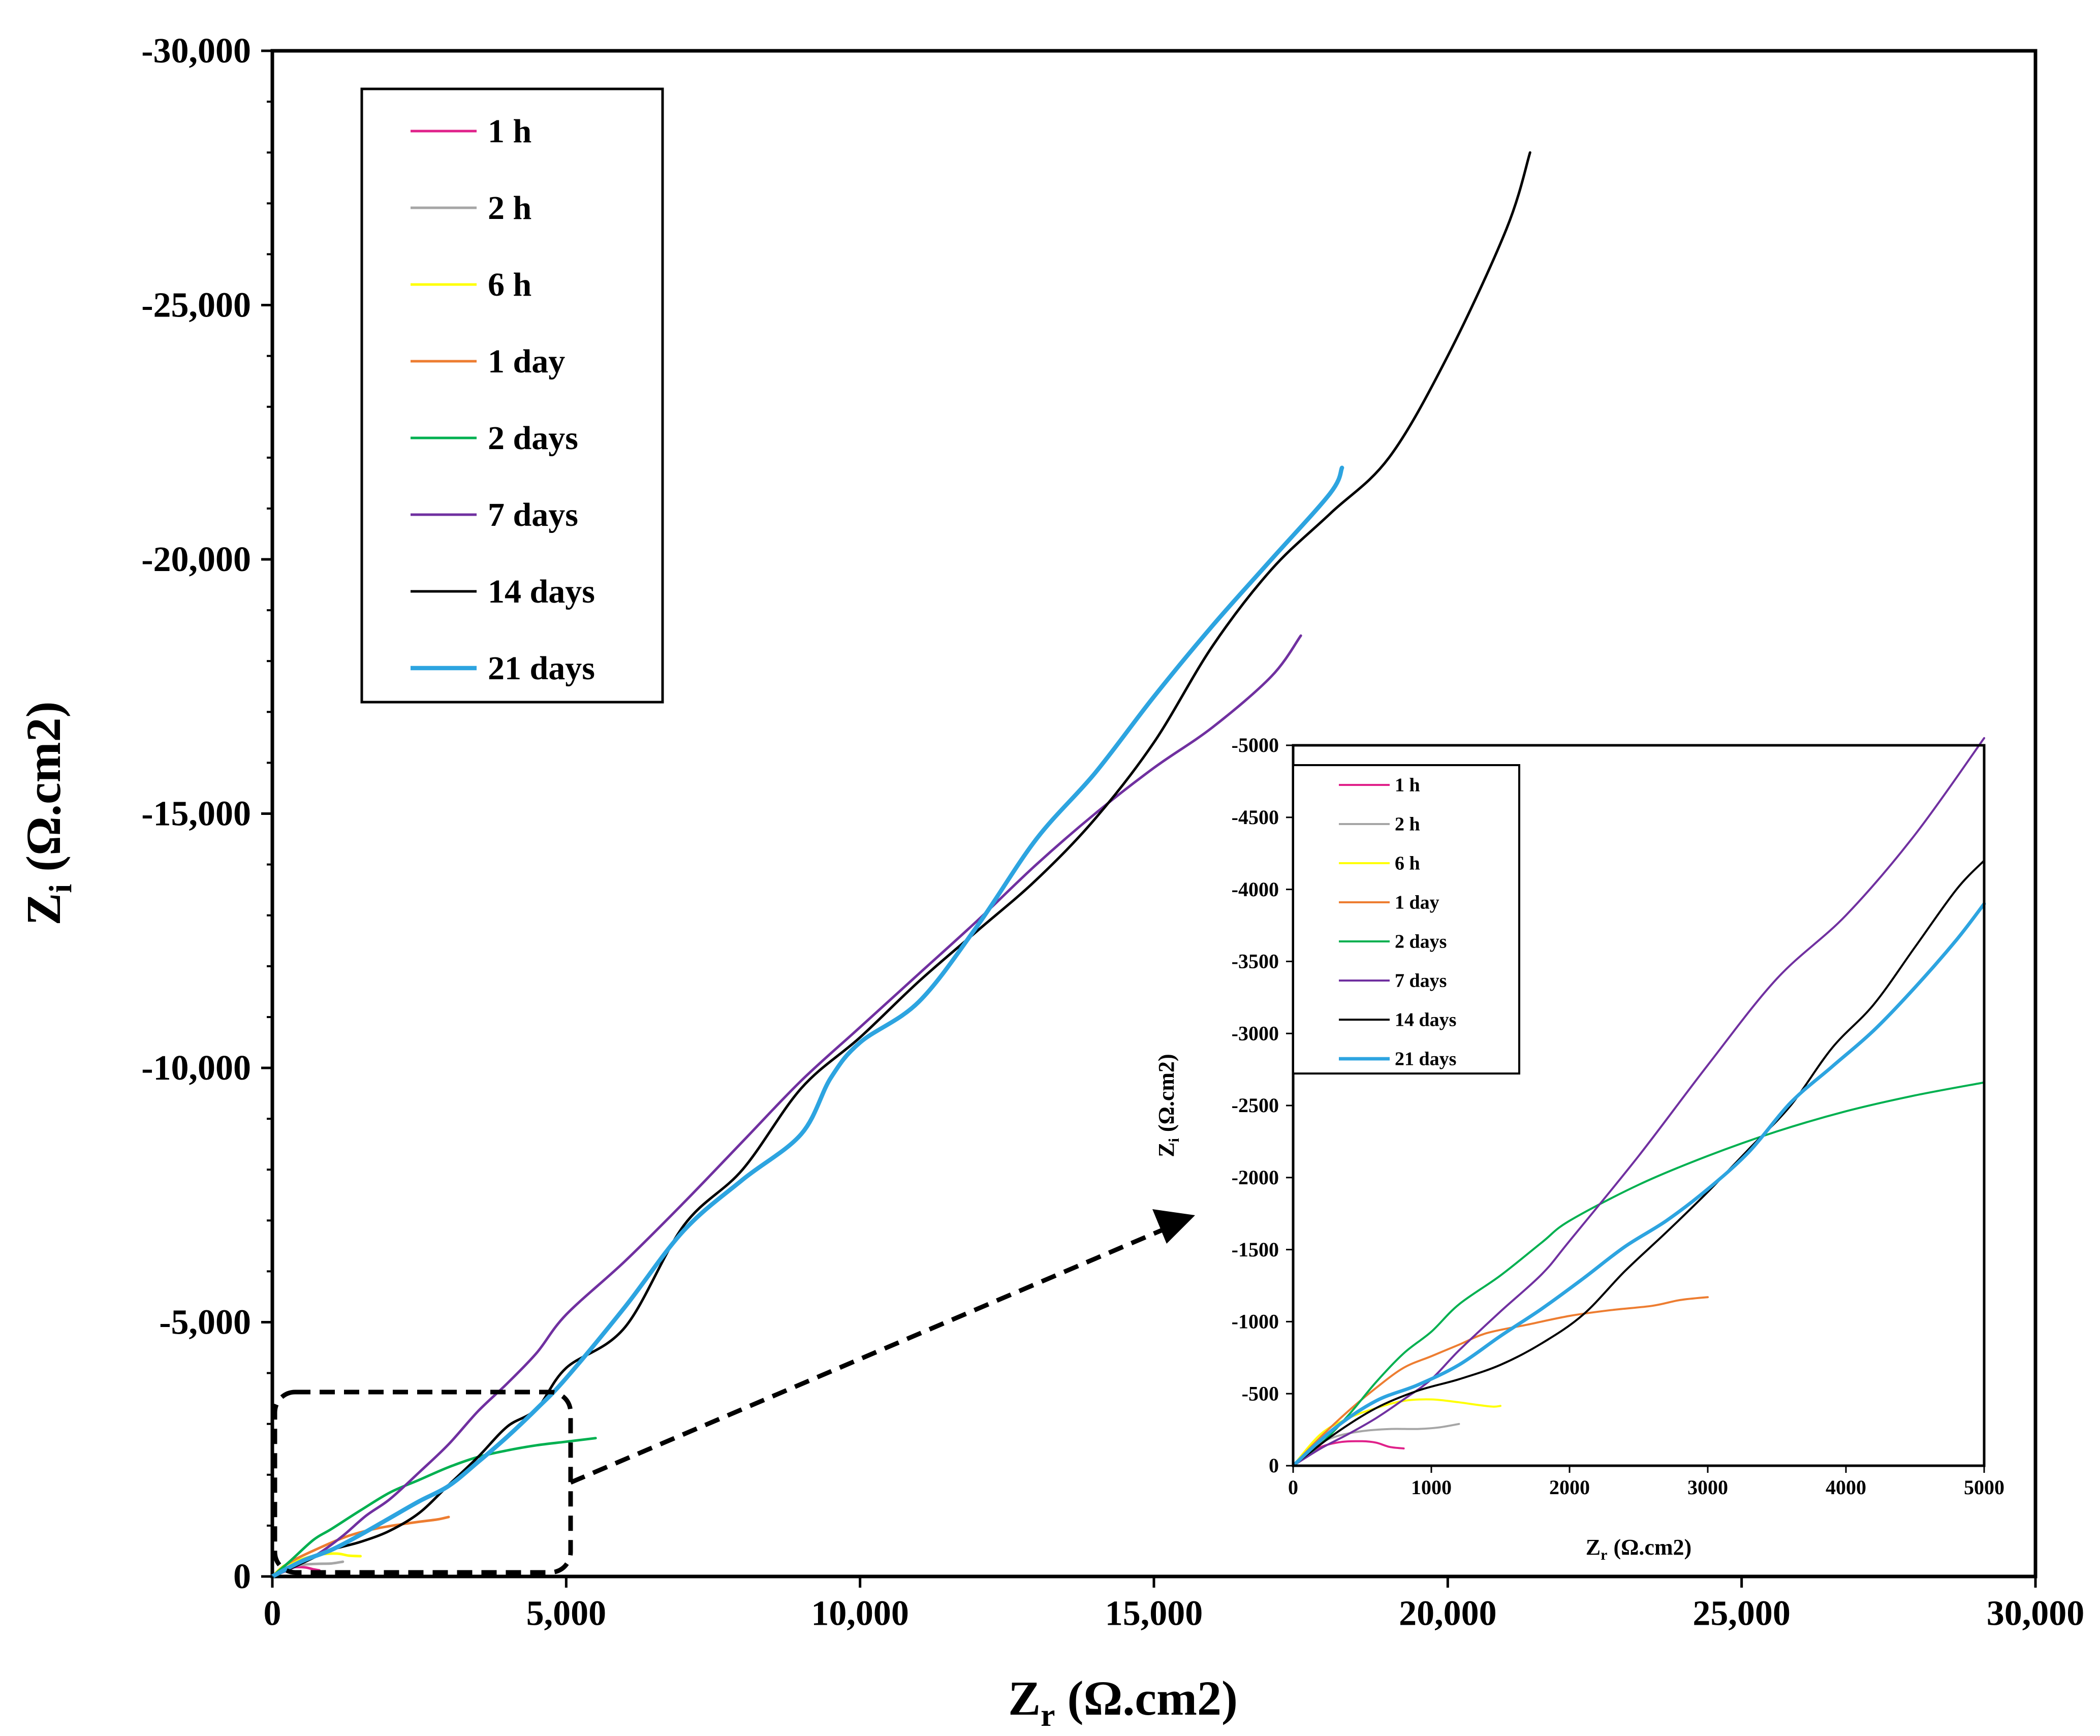 This screenshot has width=2100, height=1736. I want to click on zoom-arrow, so click(867, 1356).